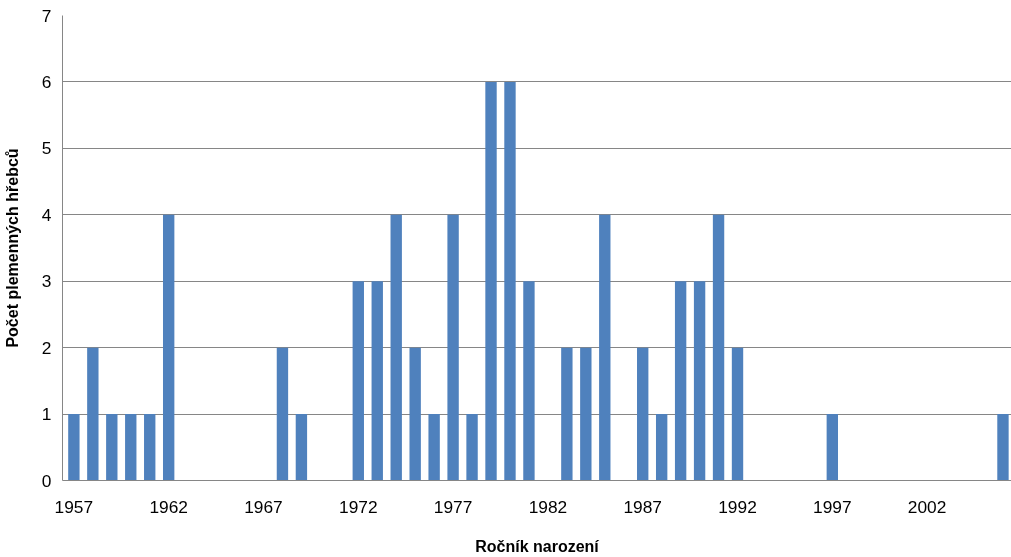 This screenshot has width=1011, height=557. What do you see at coordinates (46, 81) in the screenshot?
I see `y-tick-label: 6` at bounding box center [46, 81].